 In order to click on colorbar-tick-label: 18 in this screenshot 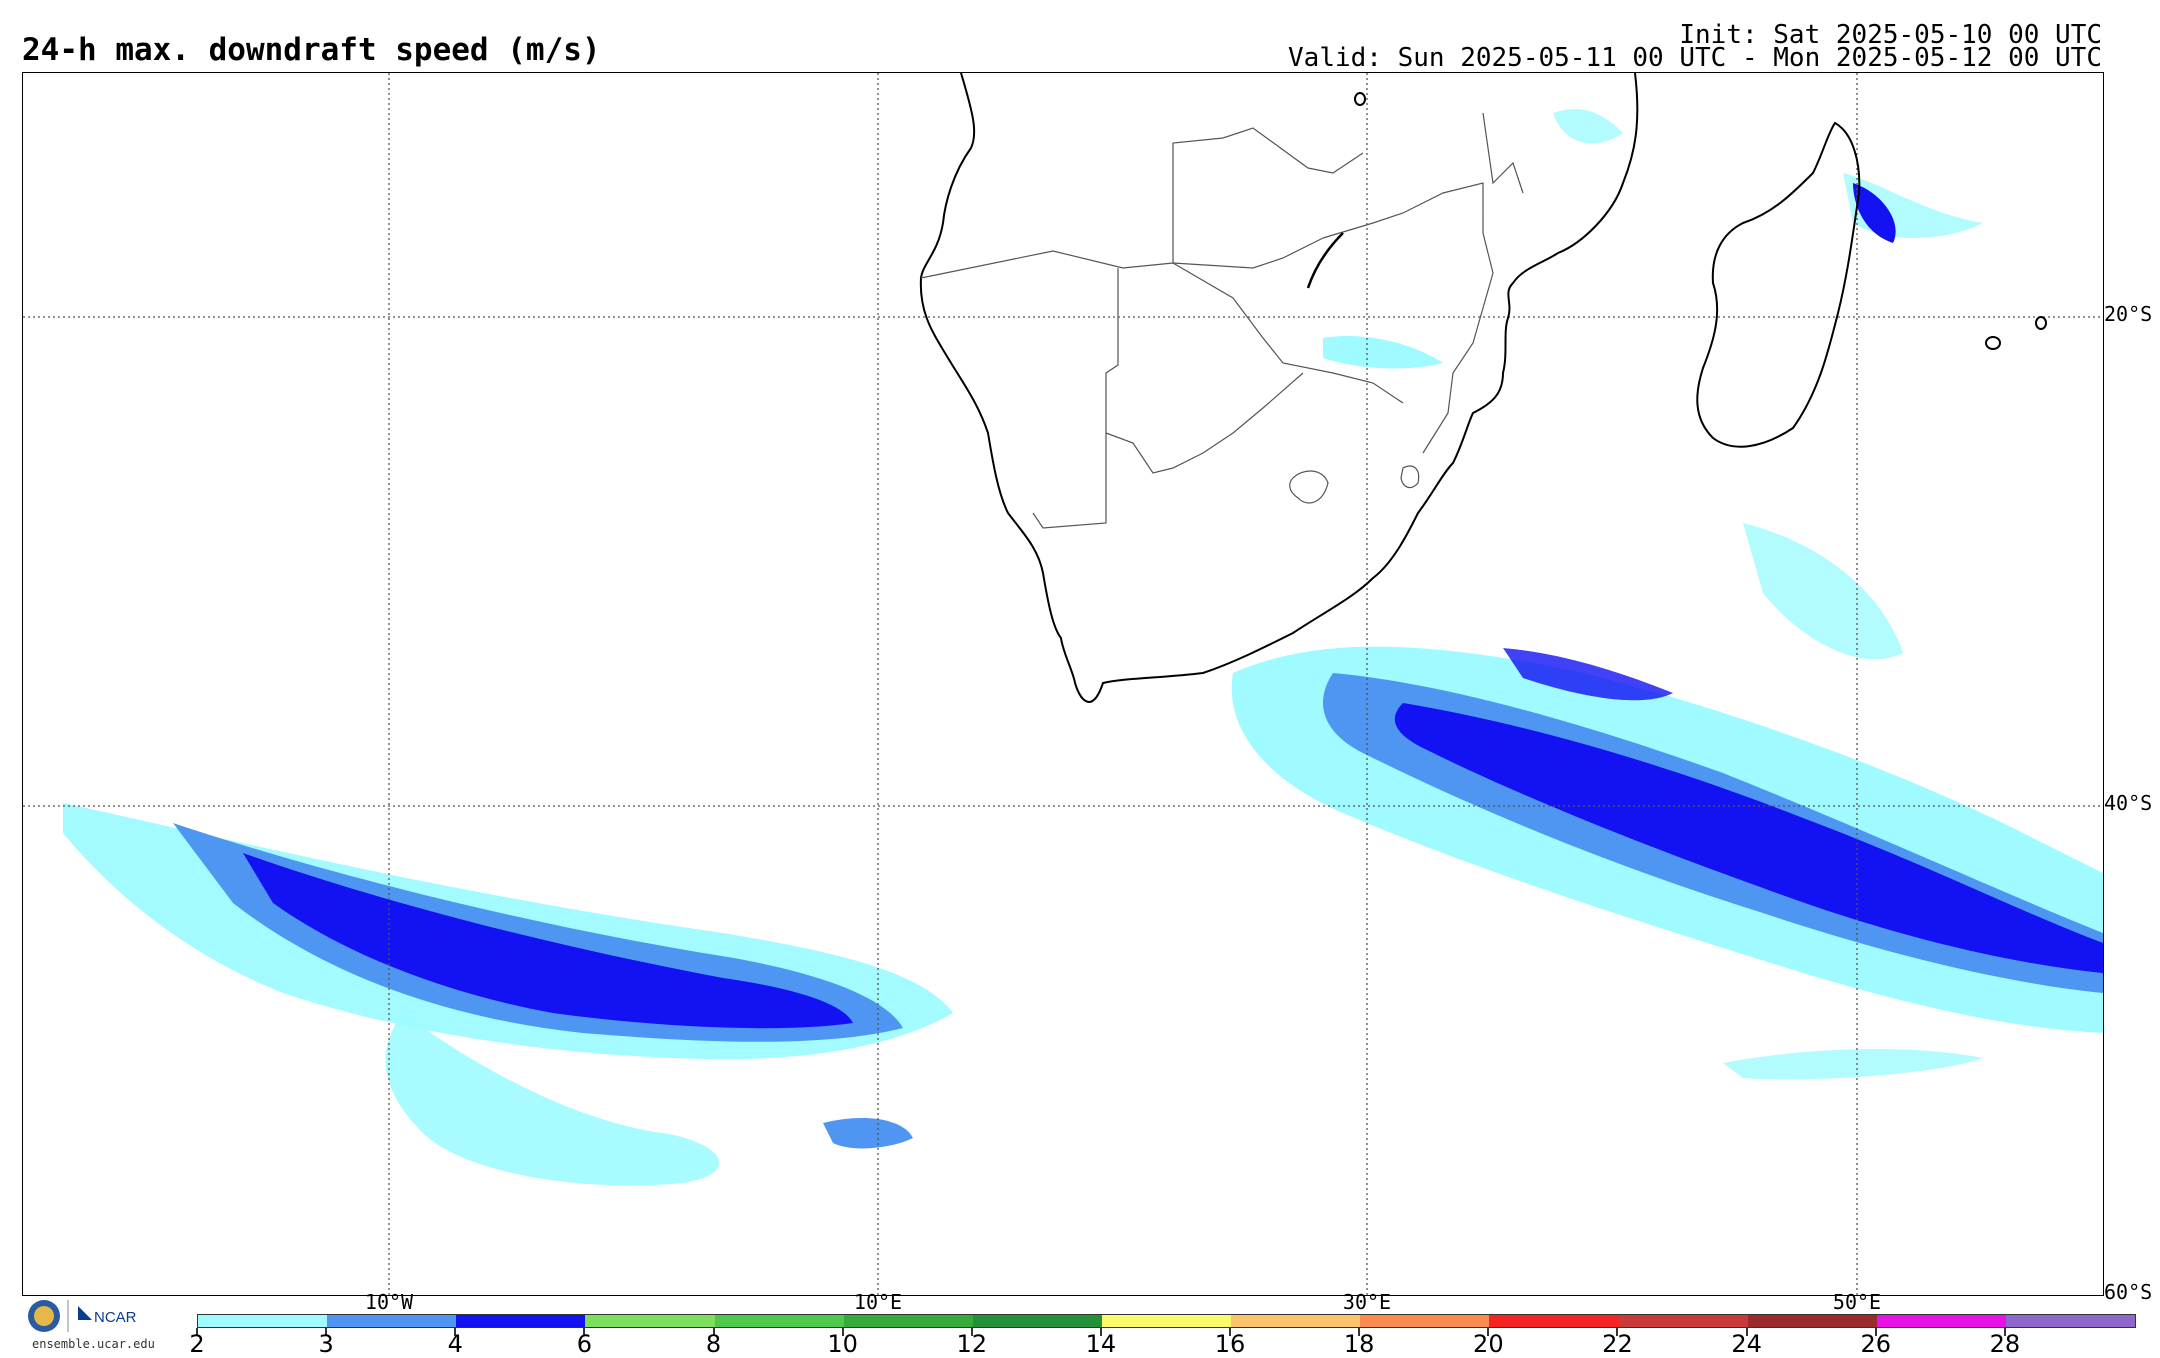, I will do `click(1359, 1344)`.